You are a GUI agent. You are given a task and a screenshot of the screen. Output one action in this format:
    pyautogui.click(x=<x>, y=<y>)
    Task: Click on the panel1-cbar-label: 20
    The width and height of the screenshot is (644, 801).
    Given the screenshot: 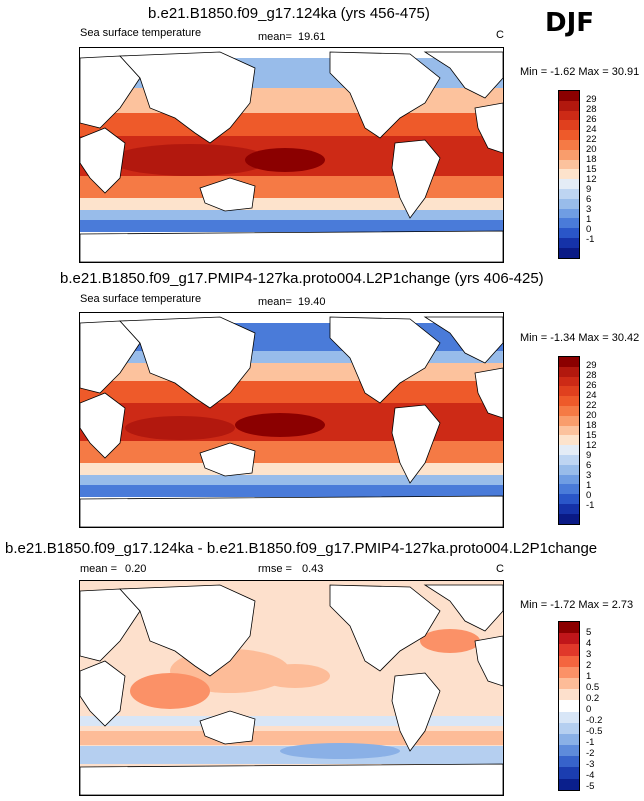 What is the action you would take?
    pyautogui.click(x=591, y=149)
    